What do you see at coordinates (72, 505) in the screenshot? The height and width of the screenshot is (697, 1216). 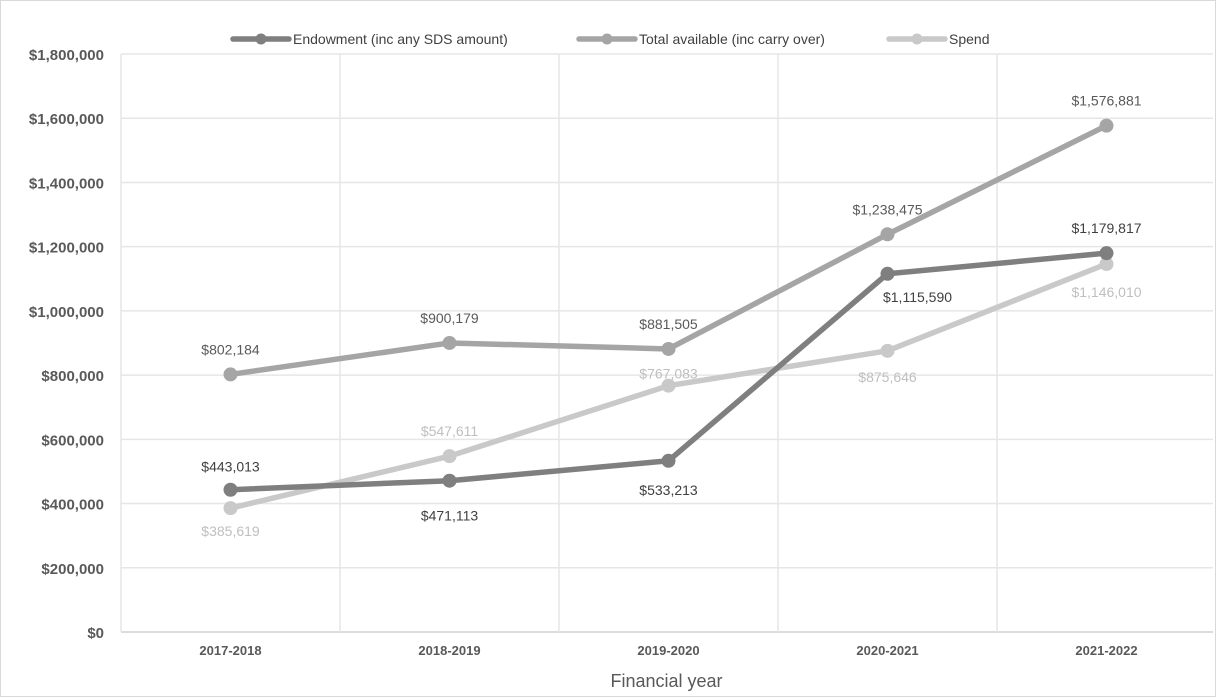 I see `y-tick-label: $400,000` at bounding box center [72, 505].